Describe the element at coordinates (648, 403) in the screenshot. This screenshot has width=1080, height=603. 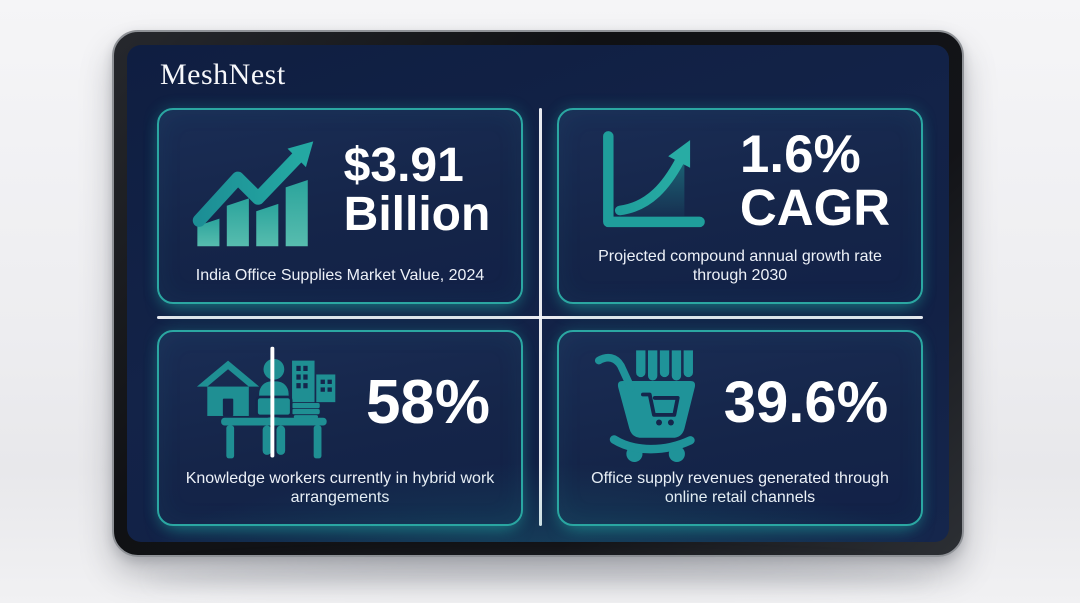
I see `online-shopping-cart-icon` at that location.